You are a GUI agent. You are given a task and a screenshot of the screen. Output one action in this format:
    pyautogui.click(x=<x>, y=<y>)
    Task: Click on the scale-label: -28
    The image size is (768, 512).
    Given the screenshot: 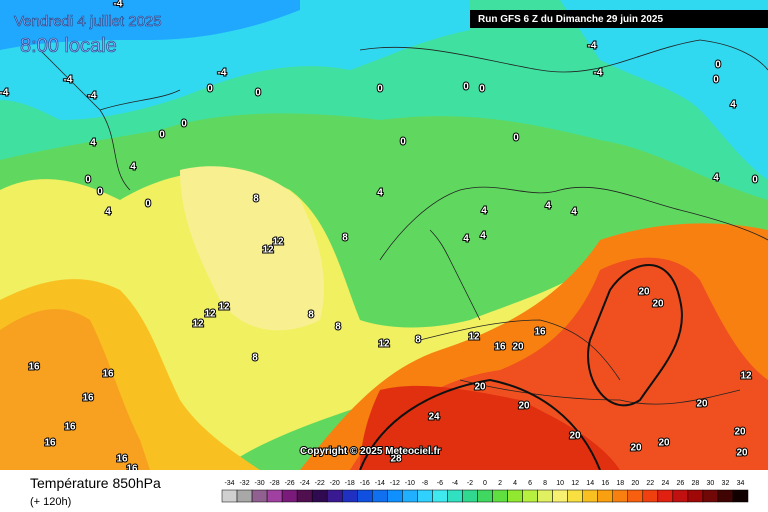 What is the action you would take?
    pyautogui.click(x=275, y=483)
    